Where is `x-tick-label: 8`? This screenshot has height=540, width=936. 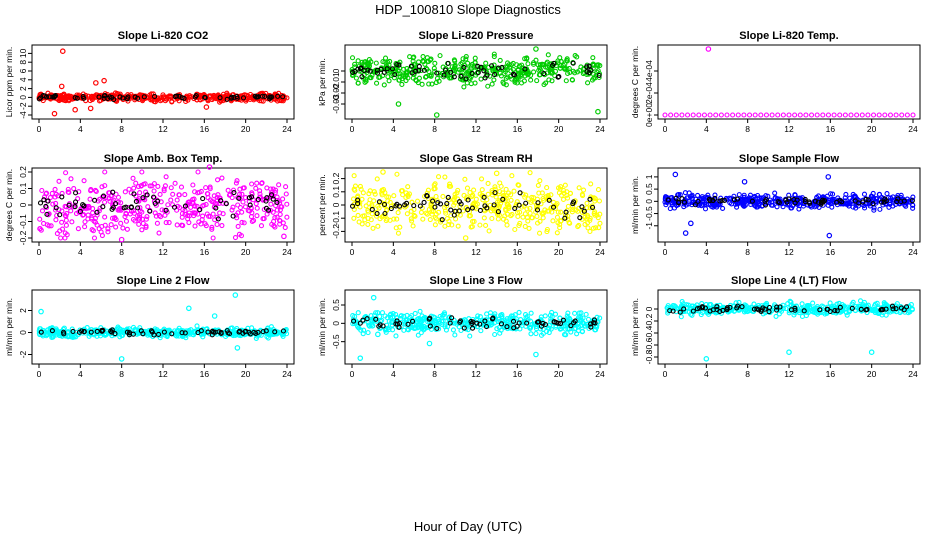
x-tick-label: 8 is located at coordinates (121, 374).